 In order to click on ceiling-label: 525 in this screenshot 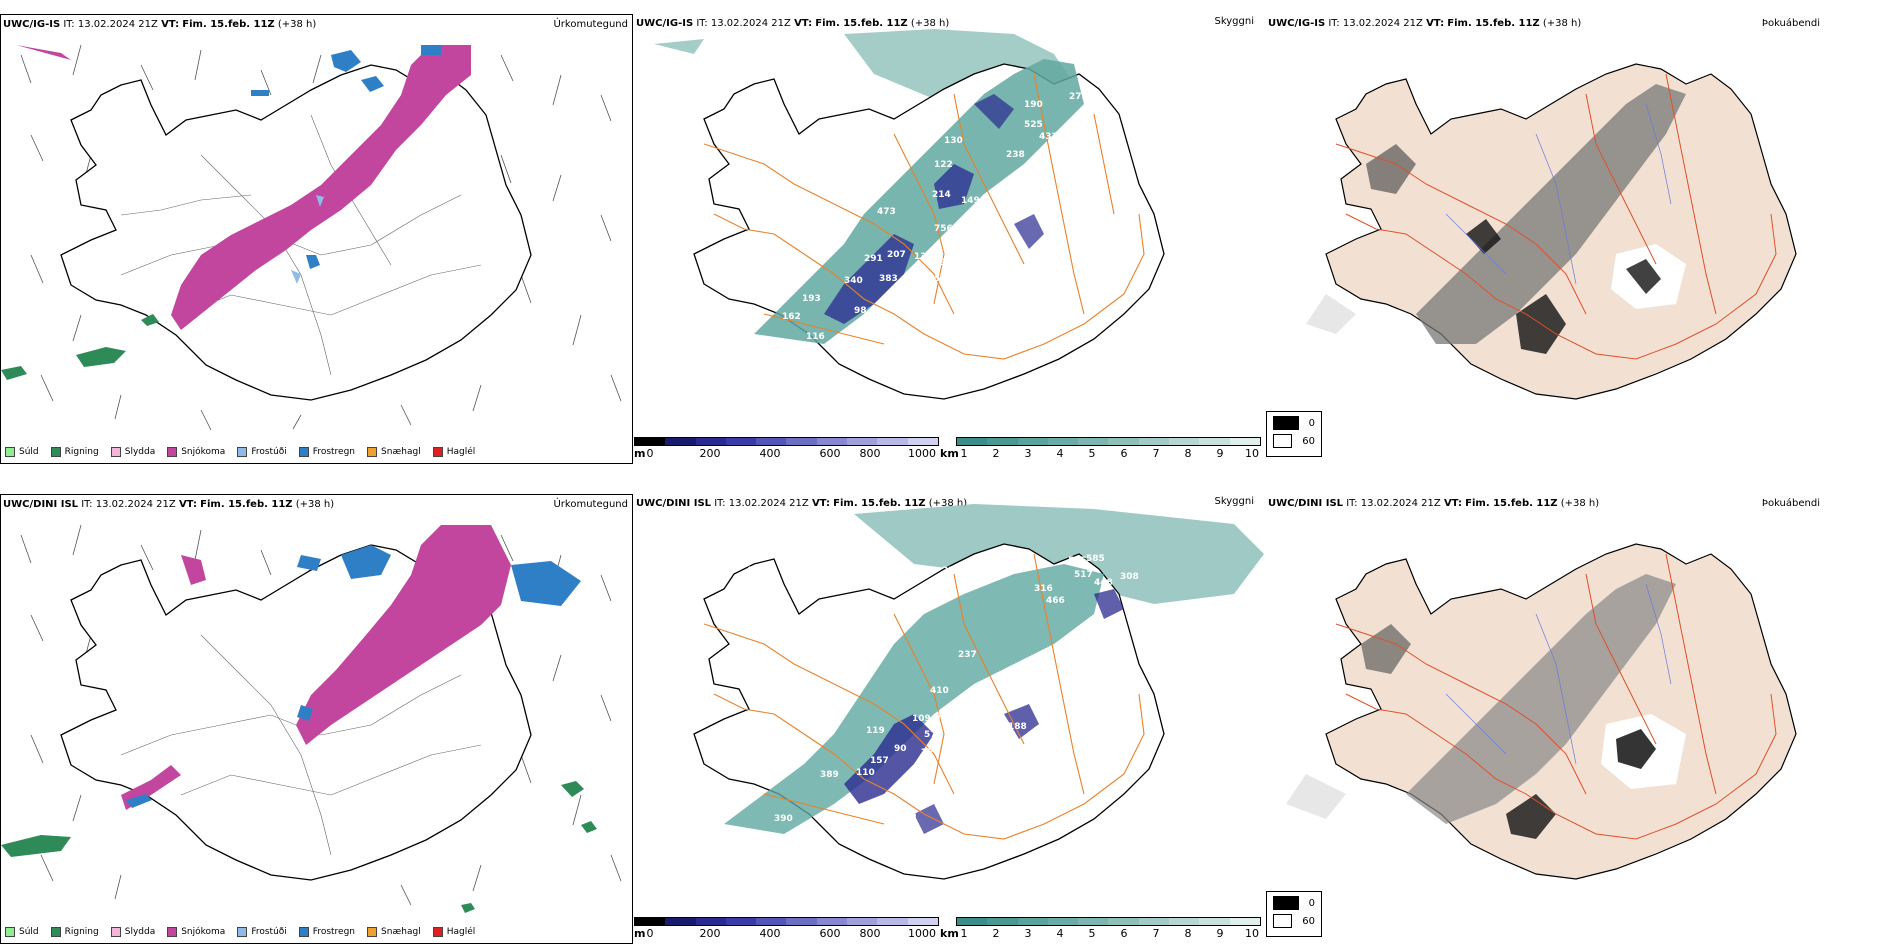, I will do `click(1033, 125)`.